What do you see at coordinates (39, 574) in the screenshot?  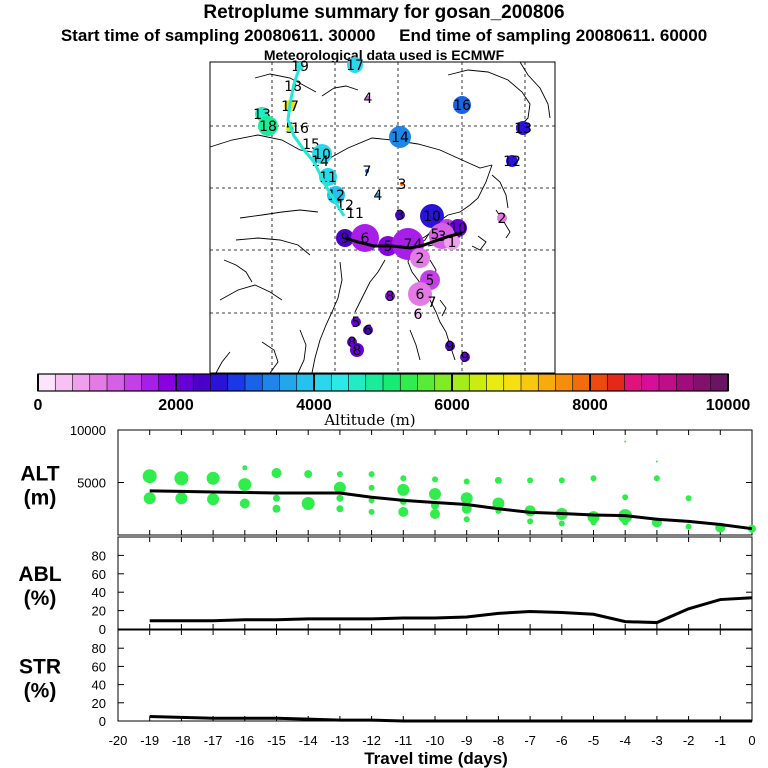 I see `abl-ylabel: ABL` at bounding box center [39, 574].